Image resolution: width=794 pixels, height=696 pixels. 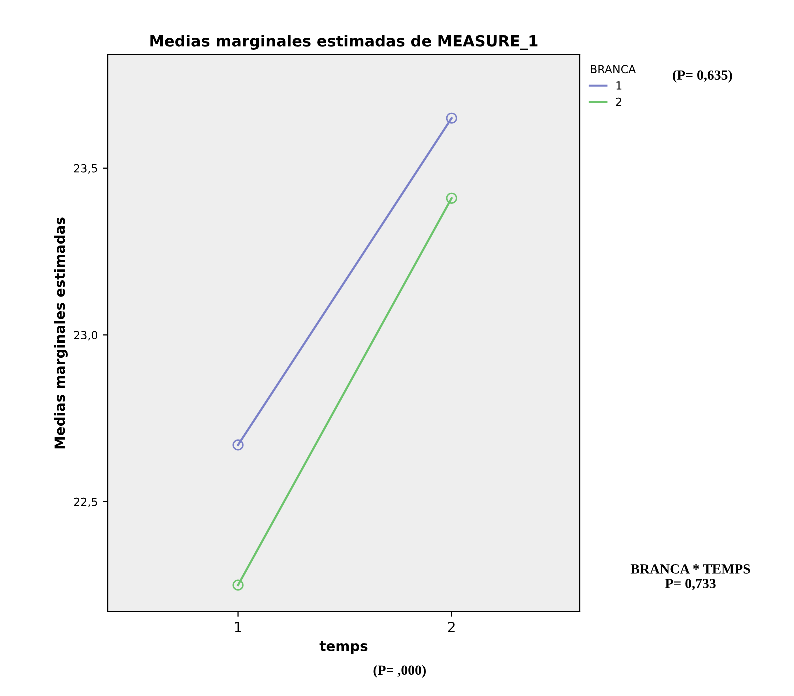 What do you see at coordinates (61, 333) in the screenshot?
I see `y-axis-title: Medias marginales estimadas` at bounding box center [61, 333].